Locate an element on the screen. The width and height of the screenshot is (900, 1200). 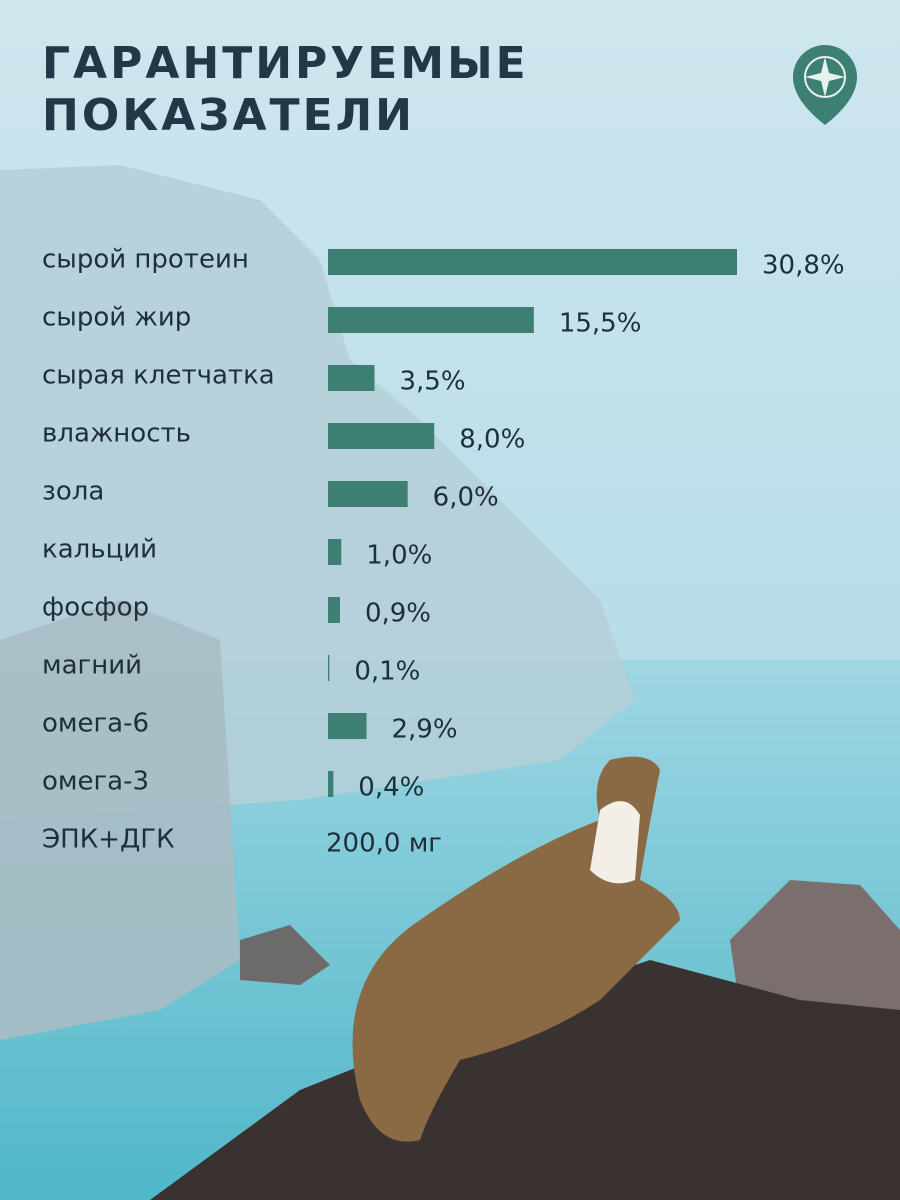
category-label: сырой протеин is located at coordinates (145, 260).